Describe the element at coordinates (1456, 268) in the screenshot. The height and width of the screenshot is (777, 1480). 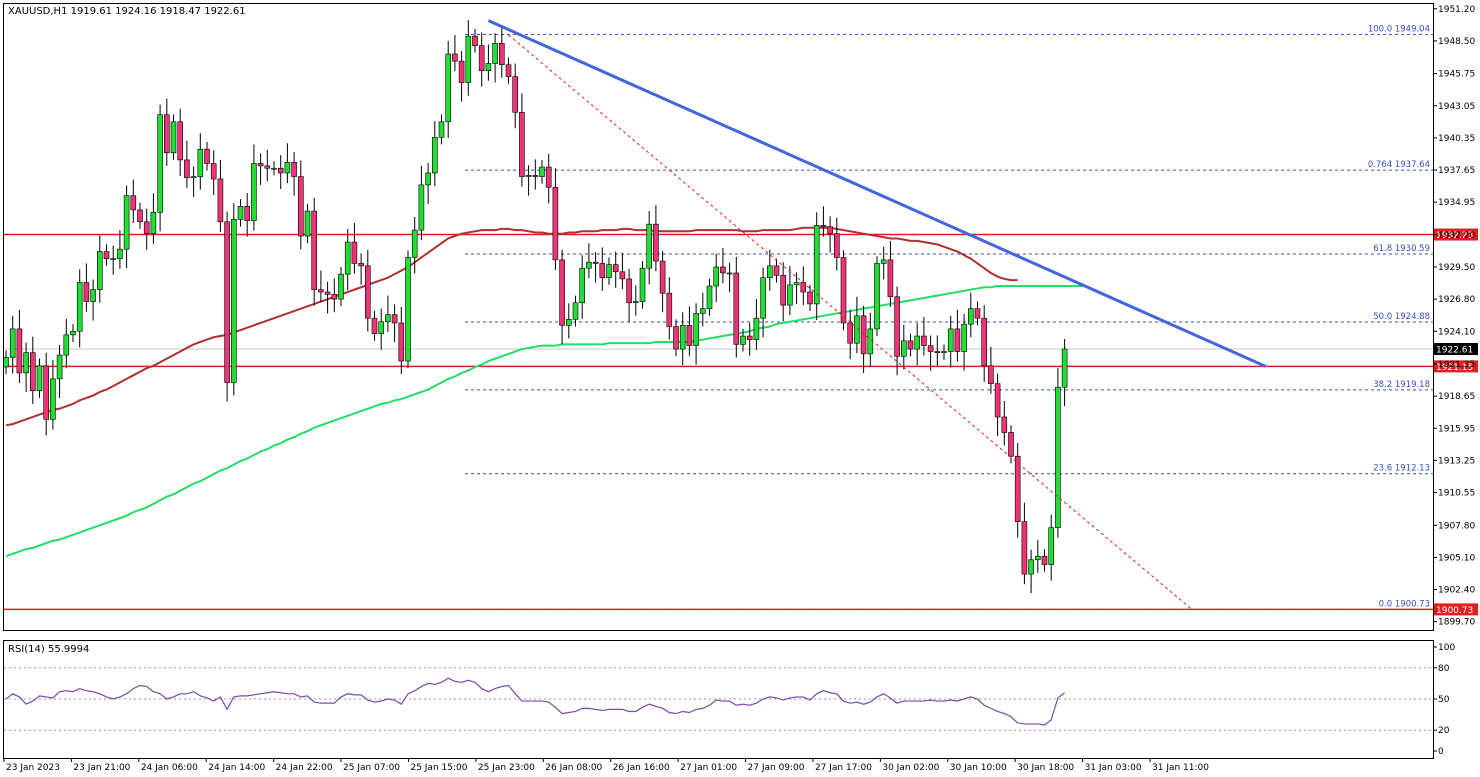
I see `price-tick-label: 1929.50` at that location.